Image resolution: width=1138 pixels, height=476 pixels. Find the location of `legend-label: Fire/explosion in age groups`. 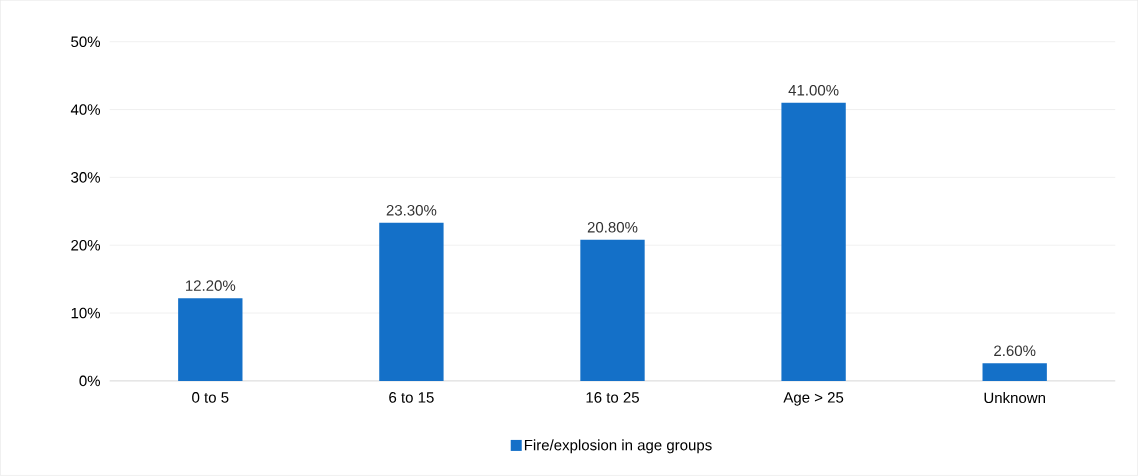

legend-label: Fire/explosion in age groups is located at coordinates (618, 446).